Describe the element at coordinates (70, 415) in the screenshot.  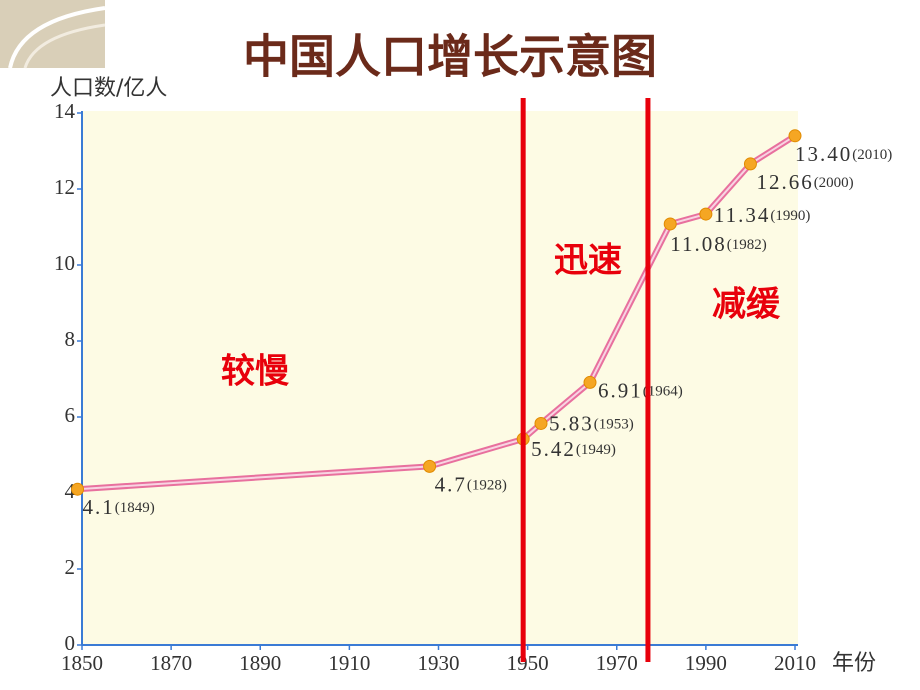
I see `y-tick-label: 6` at that location.